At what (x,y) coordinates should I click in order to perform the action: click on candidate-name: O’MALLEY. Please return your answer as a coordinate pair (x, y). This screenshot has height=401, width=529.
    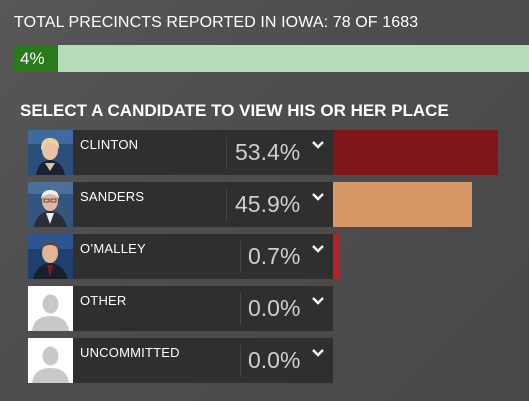
    Looking at the image, I should click on (113, 248).